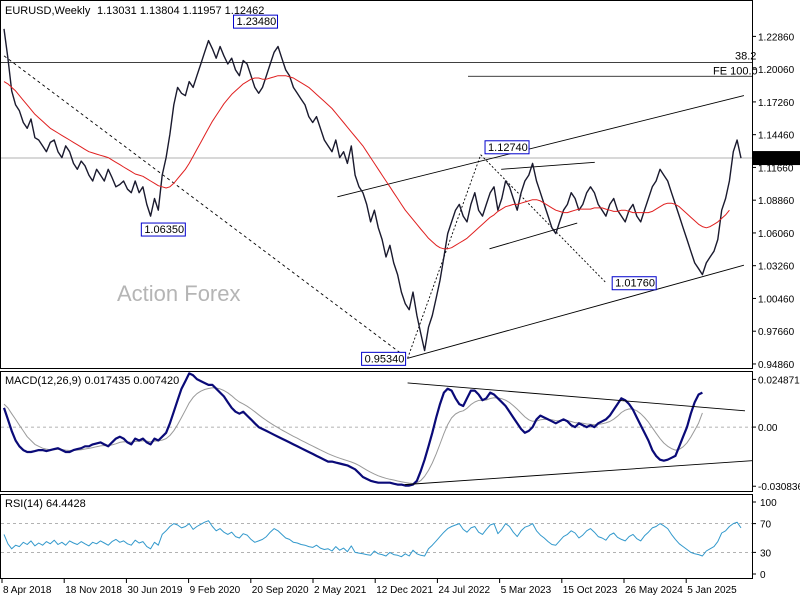 The image size is (800, 600). Describe the element at coordinates (526, 590) in the screenshot. I see `x-tick-label: 5 Mar 2023` at that location.